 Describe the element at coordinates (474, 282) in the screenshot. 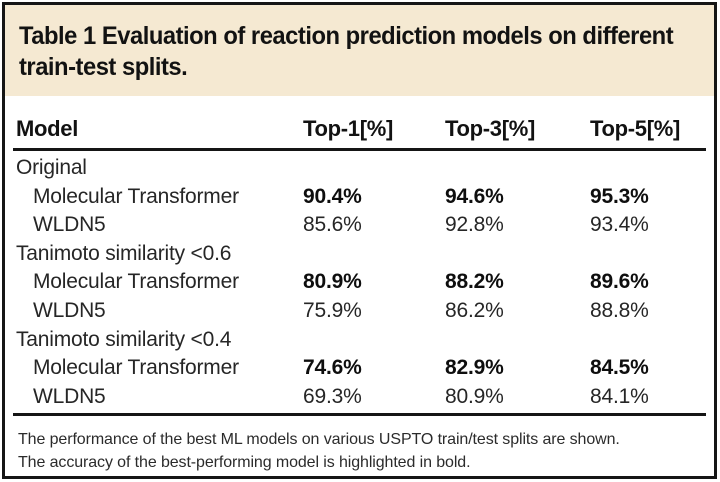

I see `best-value-cell: 88.2%` at that location.